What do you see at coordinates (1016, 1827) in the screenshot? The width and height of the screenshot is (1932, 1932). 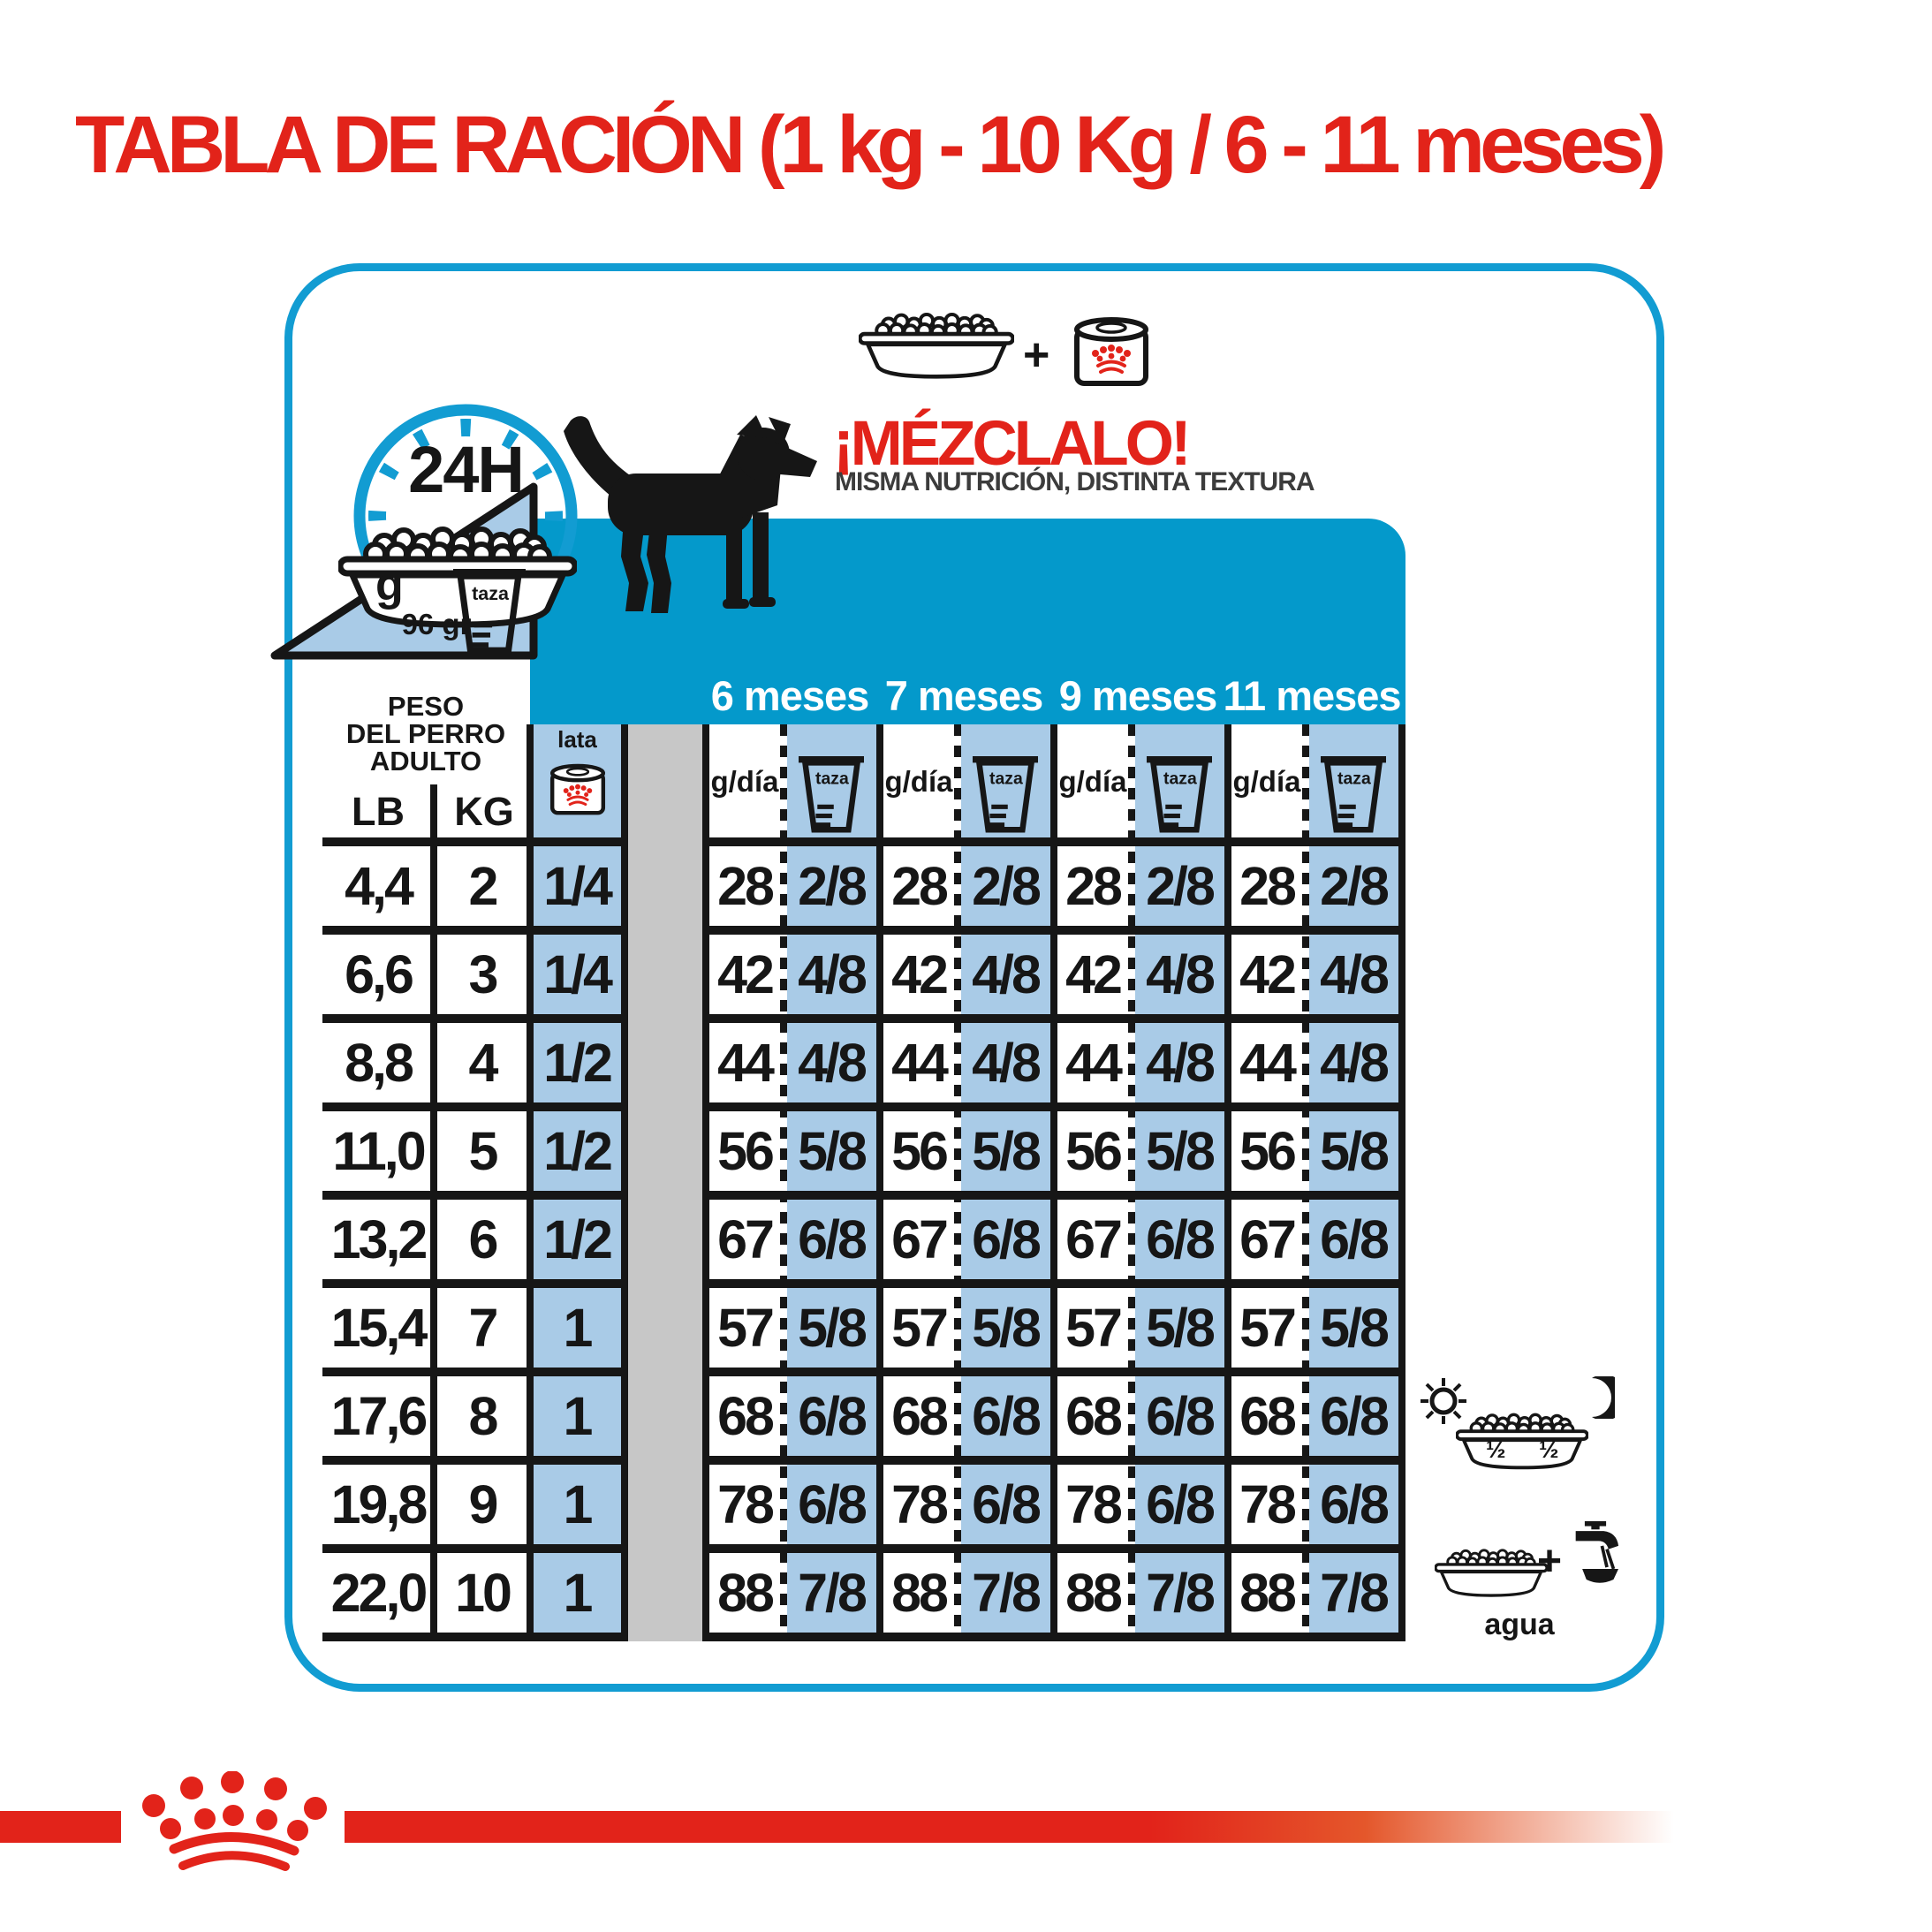 I see `brand-stripe-right` at bounding box center [1016, 1827].